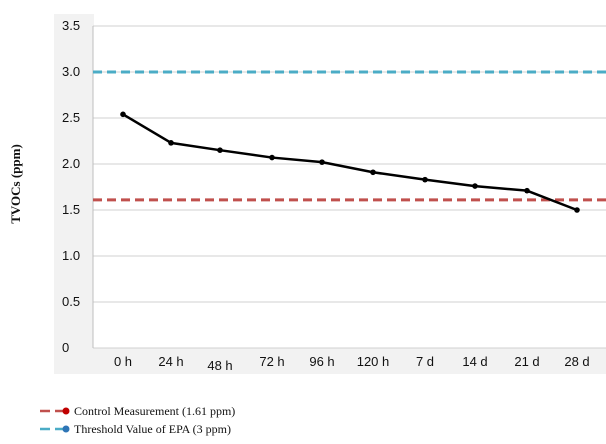  Describe the element at coordinates (219, 365) in the screenshot. I see `x-tick-label: 48 h` at that location.